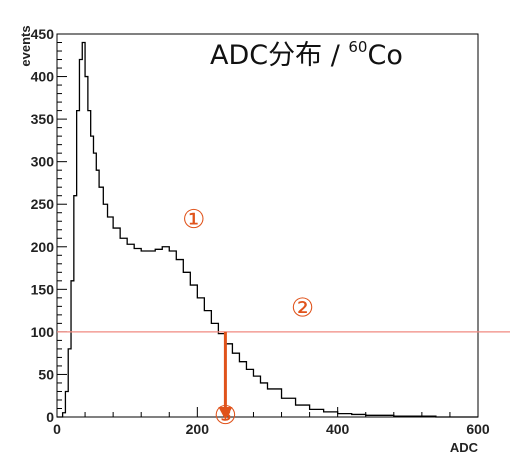  What do you see at coordinates (43, 332) in the screenshot?
I see `y-tick-label: 100` at bounding box center [43, 332].